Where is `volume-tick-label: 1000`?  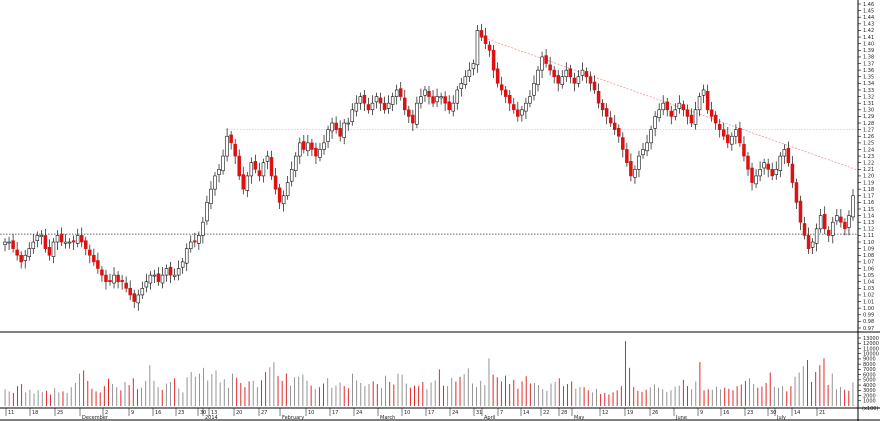
volume-tick-label: 1000 is located at coordinates (869, 402).